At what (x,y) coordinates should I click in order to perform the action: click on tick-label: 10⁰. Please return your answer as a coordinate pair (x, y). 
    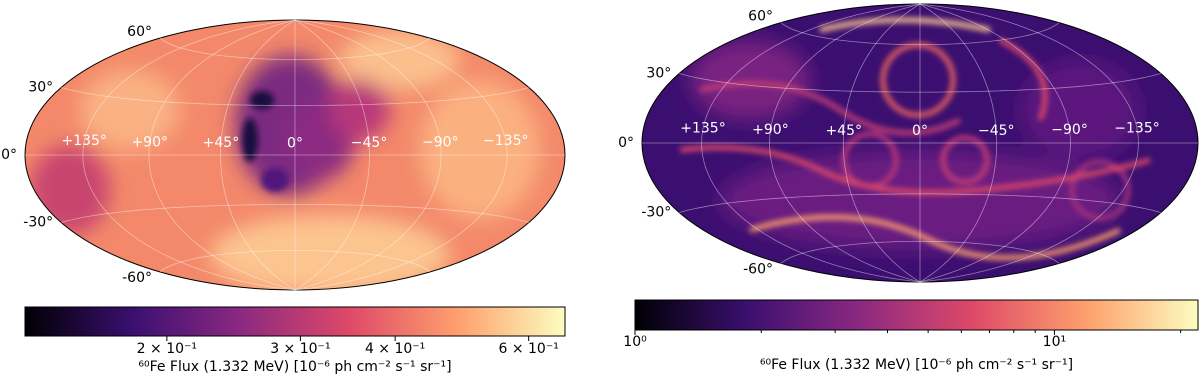
    Looking at the image, I should click on (635, 342).